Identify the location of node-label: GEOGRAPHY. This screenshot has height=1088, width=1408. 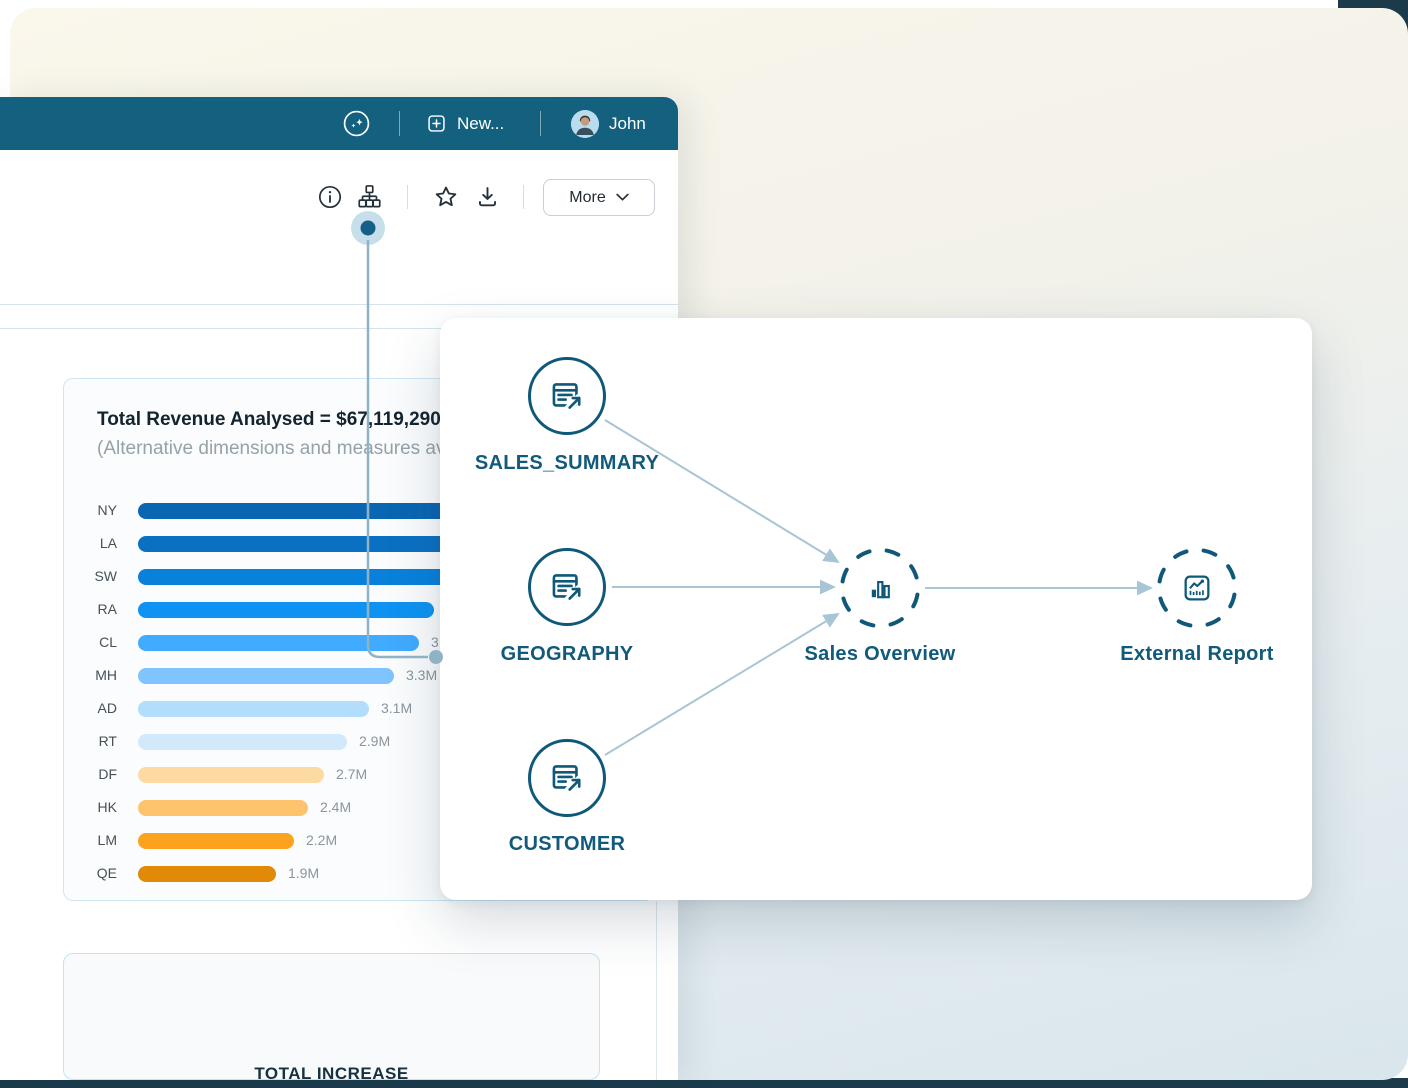
(567, 654).